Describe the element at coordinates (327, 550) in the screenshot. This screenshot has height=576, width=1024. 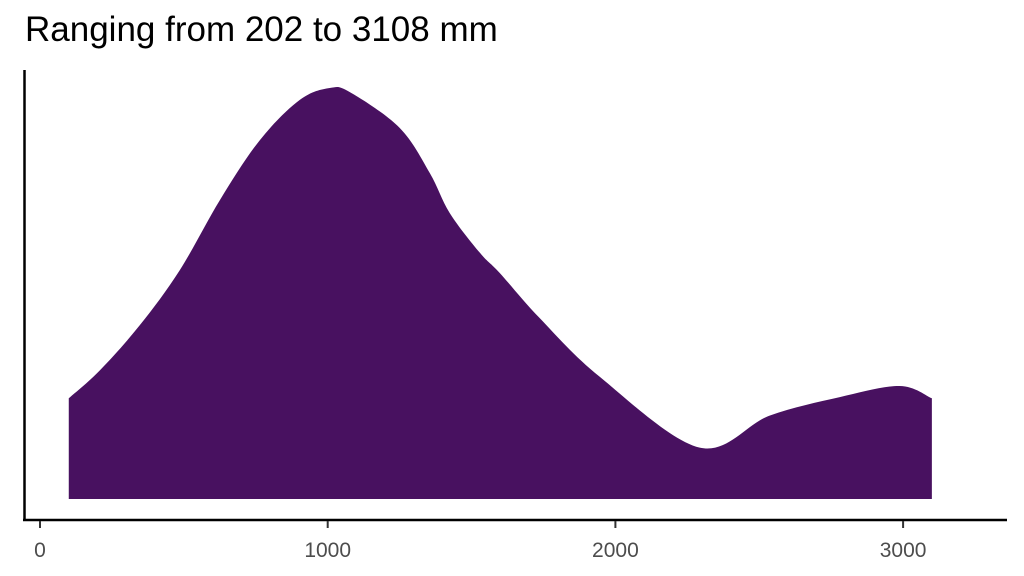
I see `x-tick-label: 1000` at that location.